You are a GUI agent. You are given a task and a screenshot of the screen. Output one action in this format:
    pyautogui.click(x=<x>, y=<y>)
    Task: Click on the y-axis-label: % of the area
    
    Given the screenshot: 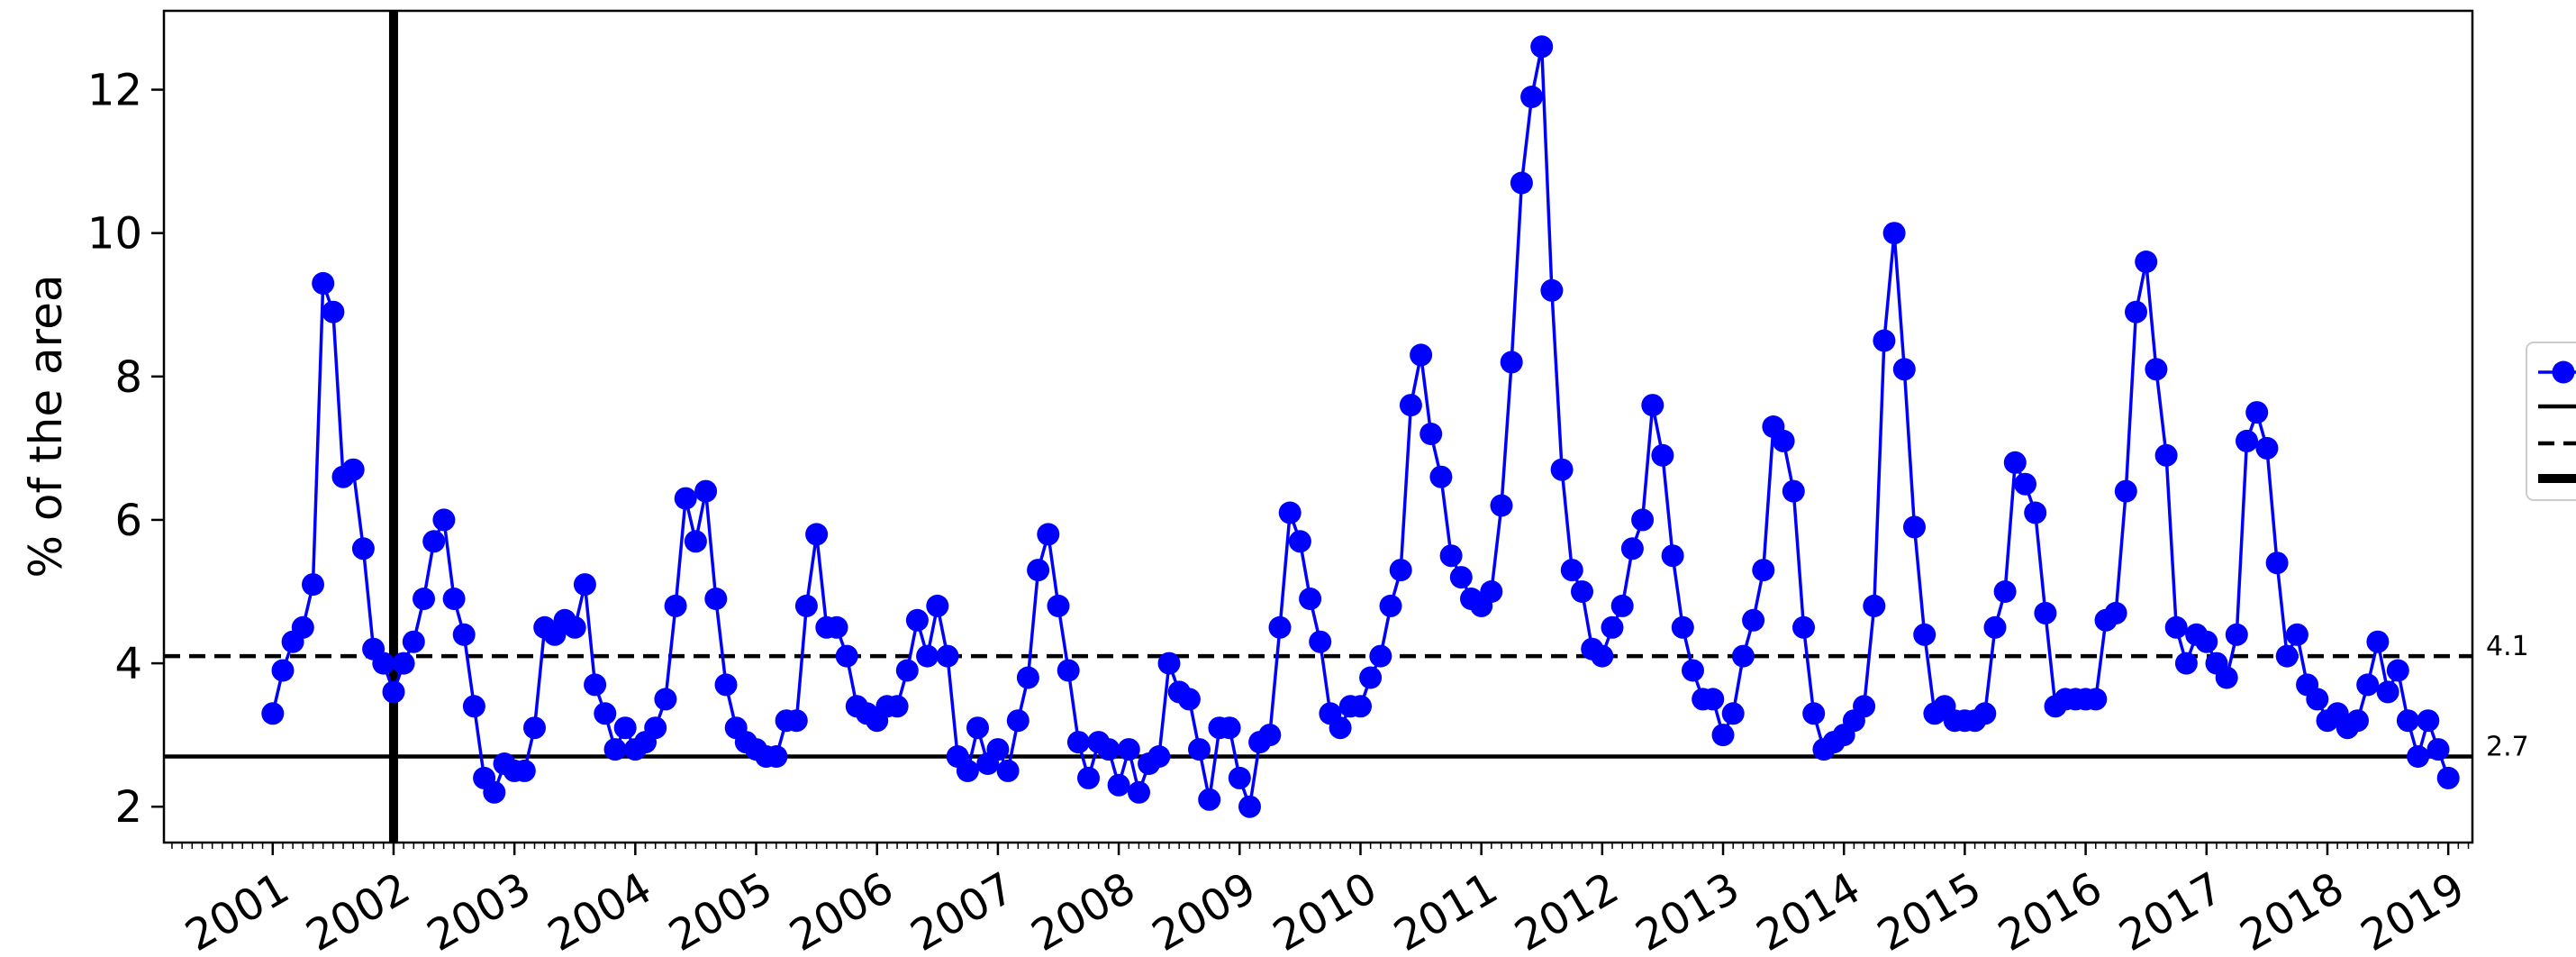 What is the action you would take?
    pyautogui.click(x=46, y=427)
    